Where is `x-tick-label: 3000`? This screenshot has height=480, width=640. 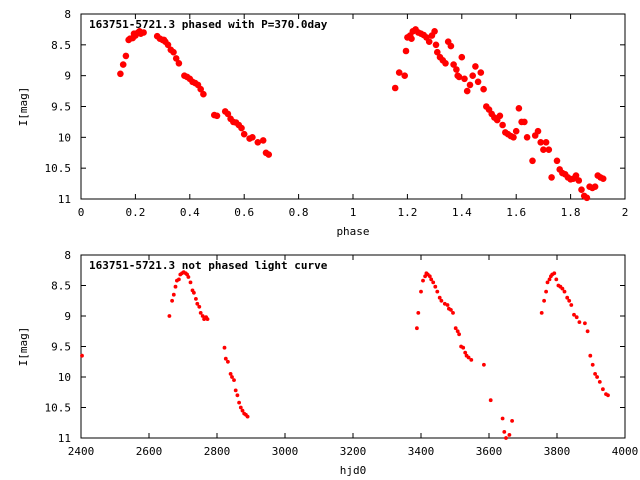 x-tick-label: 3000 is located at coordinates (285, 451).